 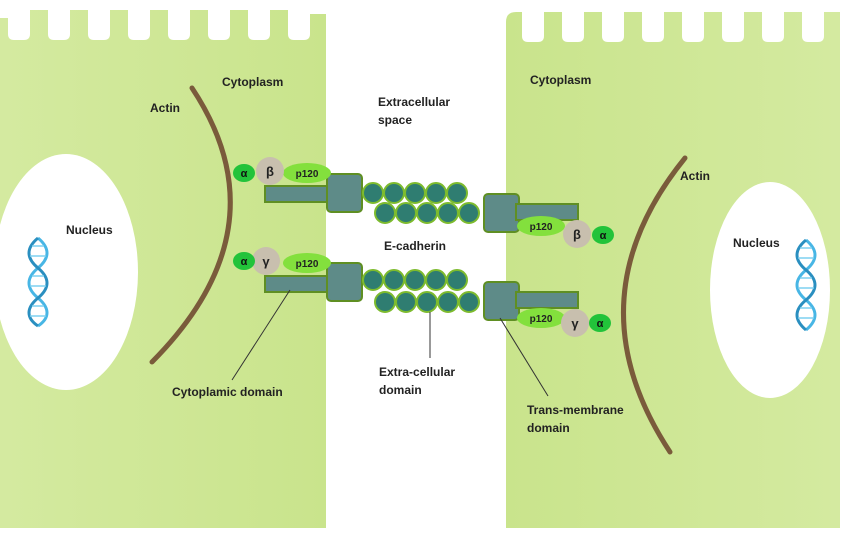 I want to click on catenin-complex-lower-left: p120 γ α, so click(x=282, y=261).